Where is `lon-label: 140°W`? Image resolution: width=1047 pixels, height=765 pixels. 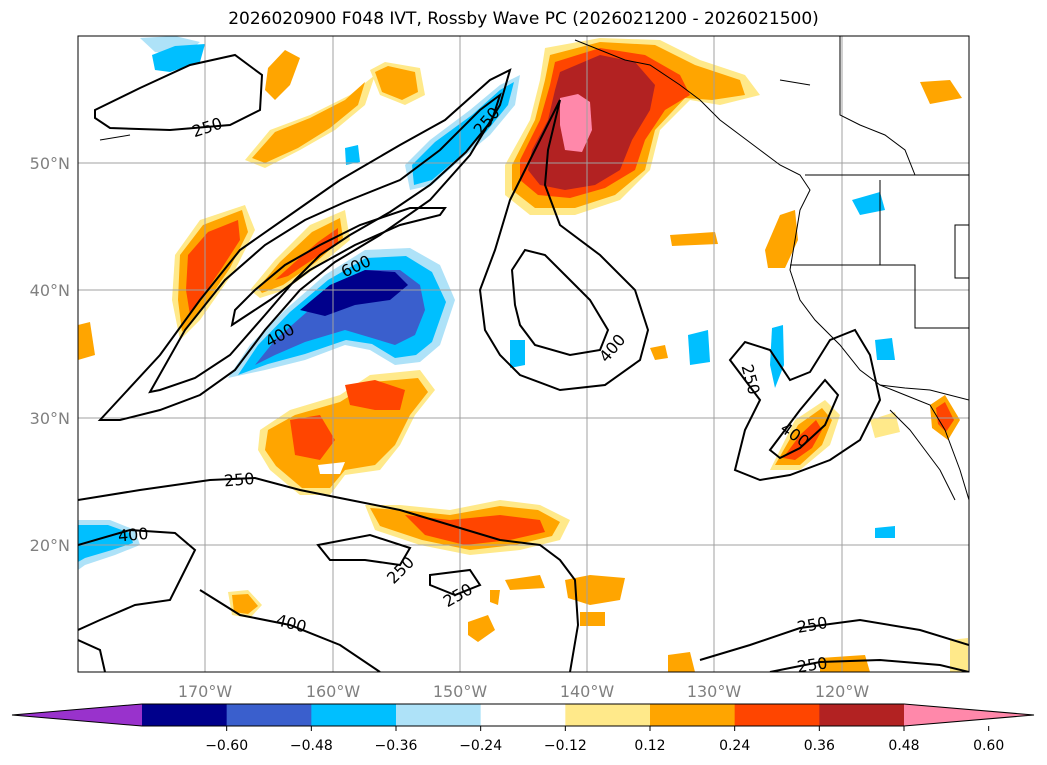 lon-label: 140°W is located at coordinates (587, 691).